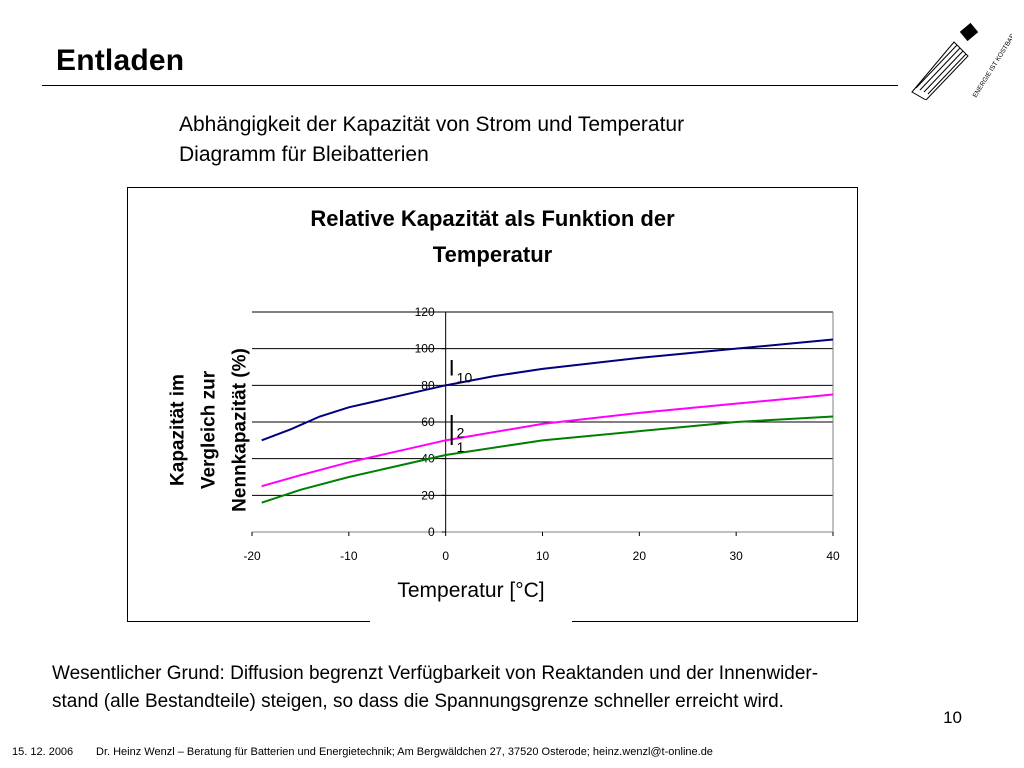  Describe the element at coordinates (492, 254) in the screenshot. I see `chart-title-line: Temperatur` at that location.